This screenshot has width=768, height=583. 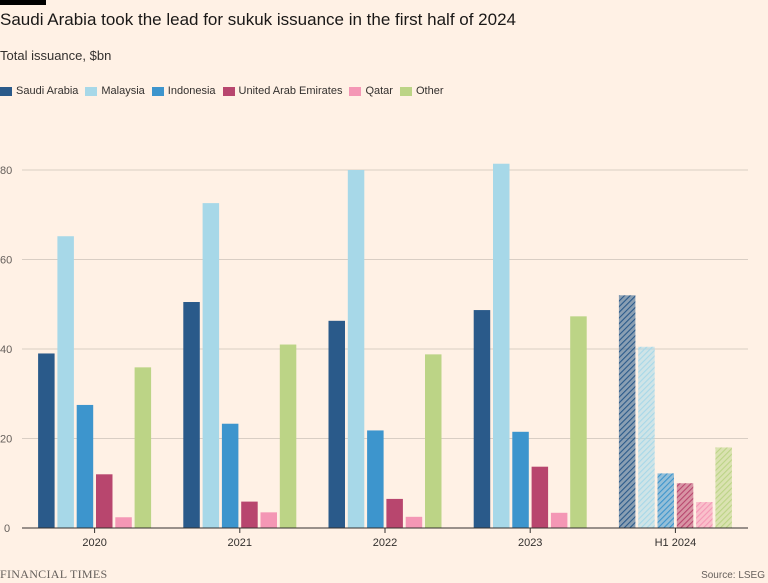 What do you see at coordinates (6, 171) in the screenshot?
I see `y-tick-label: 80` at bounding box center [6, 171].